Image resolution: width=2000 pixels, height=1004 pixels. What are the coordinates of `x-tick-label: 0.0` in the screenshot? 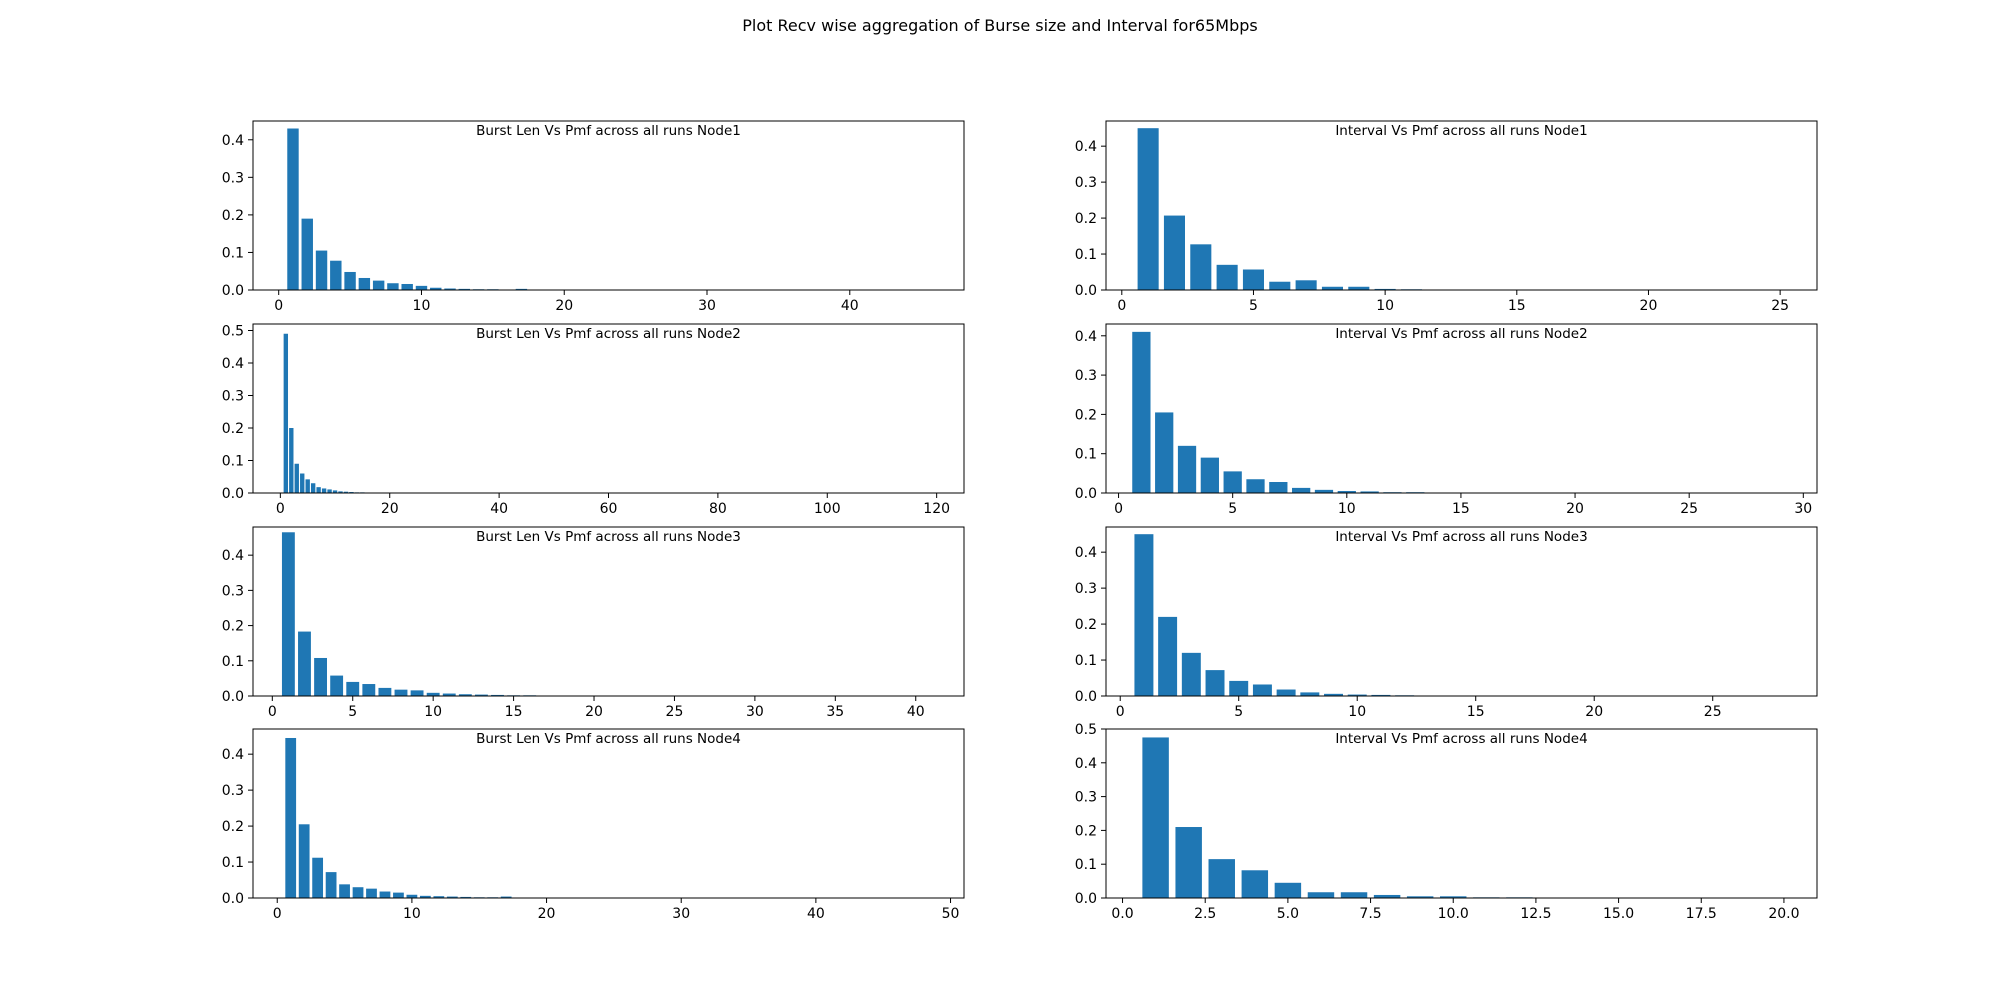 It's located at (1122, 914).